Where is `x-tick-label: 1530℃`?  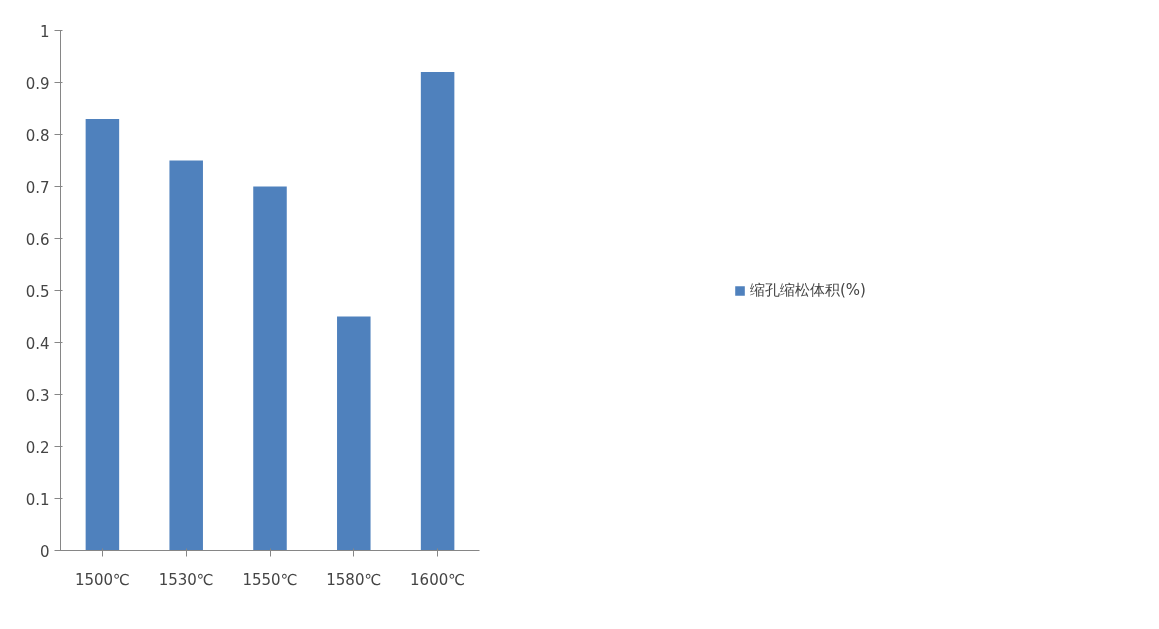
x-tick-label: 1530℃ is located at coordinates (186, 579).